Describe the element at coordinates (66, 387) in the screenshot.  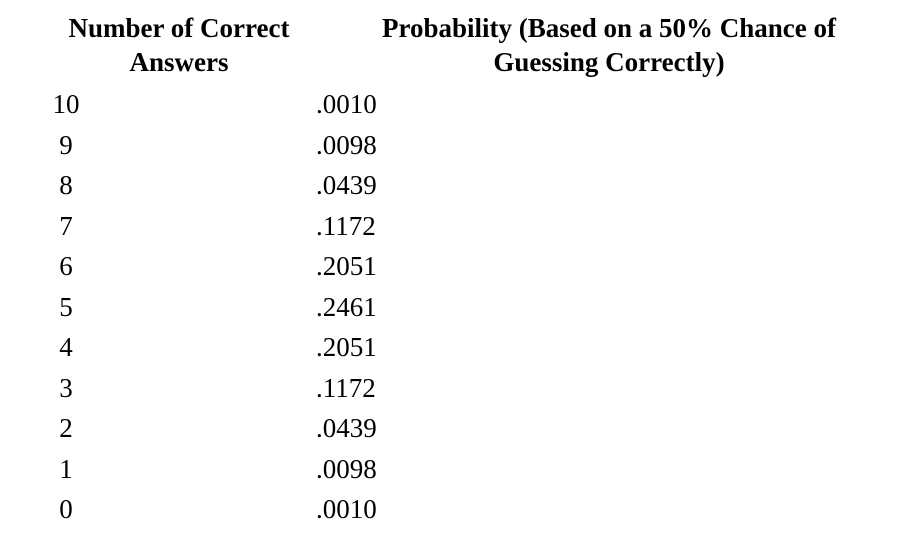
I see `correct-answers-cell: 3` at that location.